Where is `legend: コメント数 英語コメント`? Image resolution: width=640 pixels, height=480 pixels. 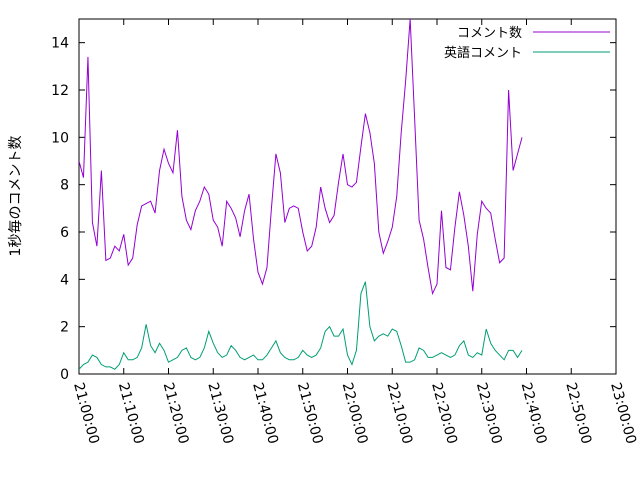 legend: コメント数 英語コメント is located at coordinates (527, 43).